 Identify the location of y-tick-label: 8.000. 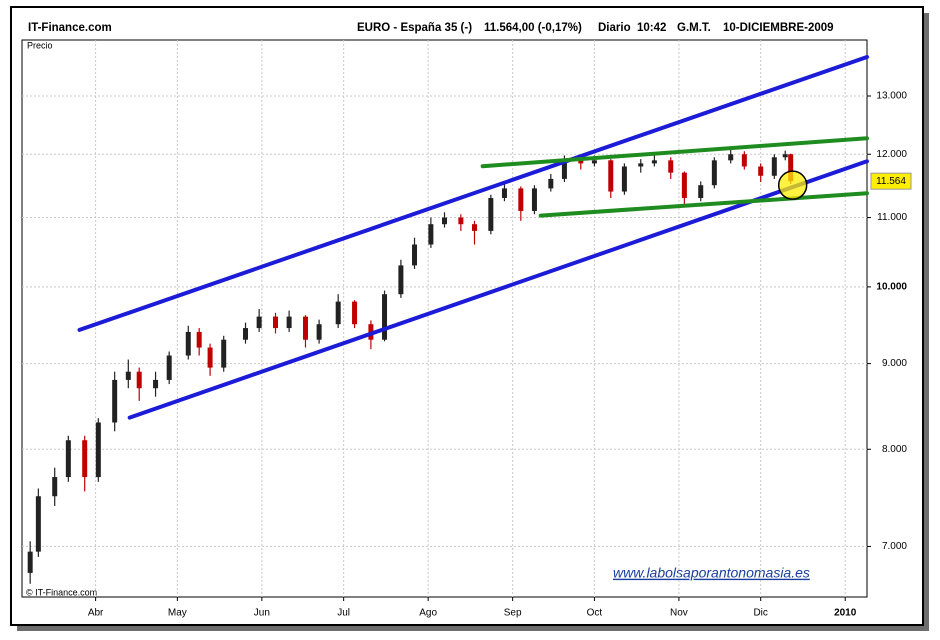
(894, 449).